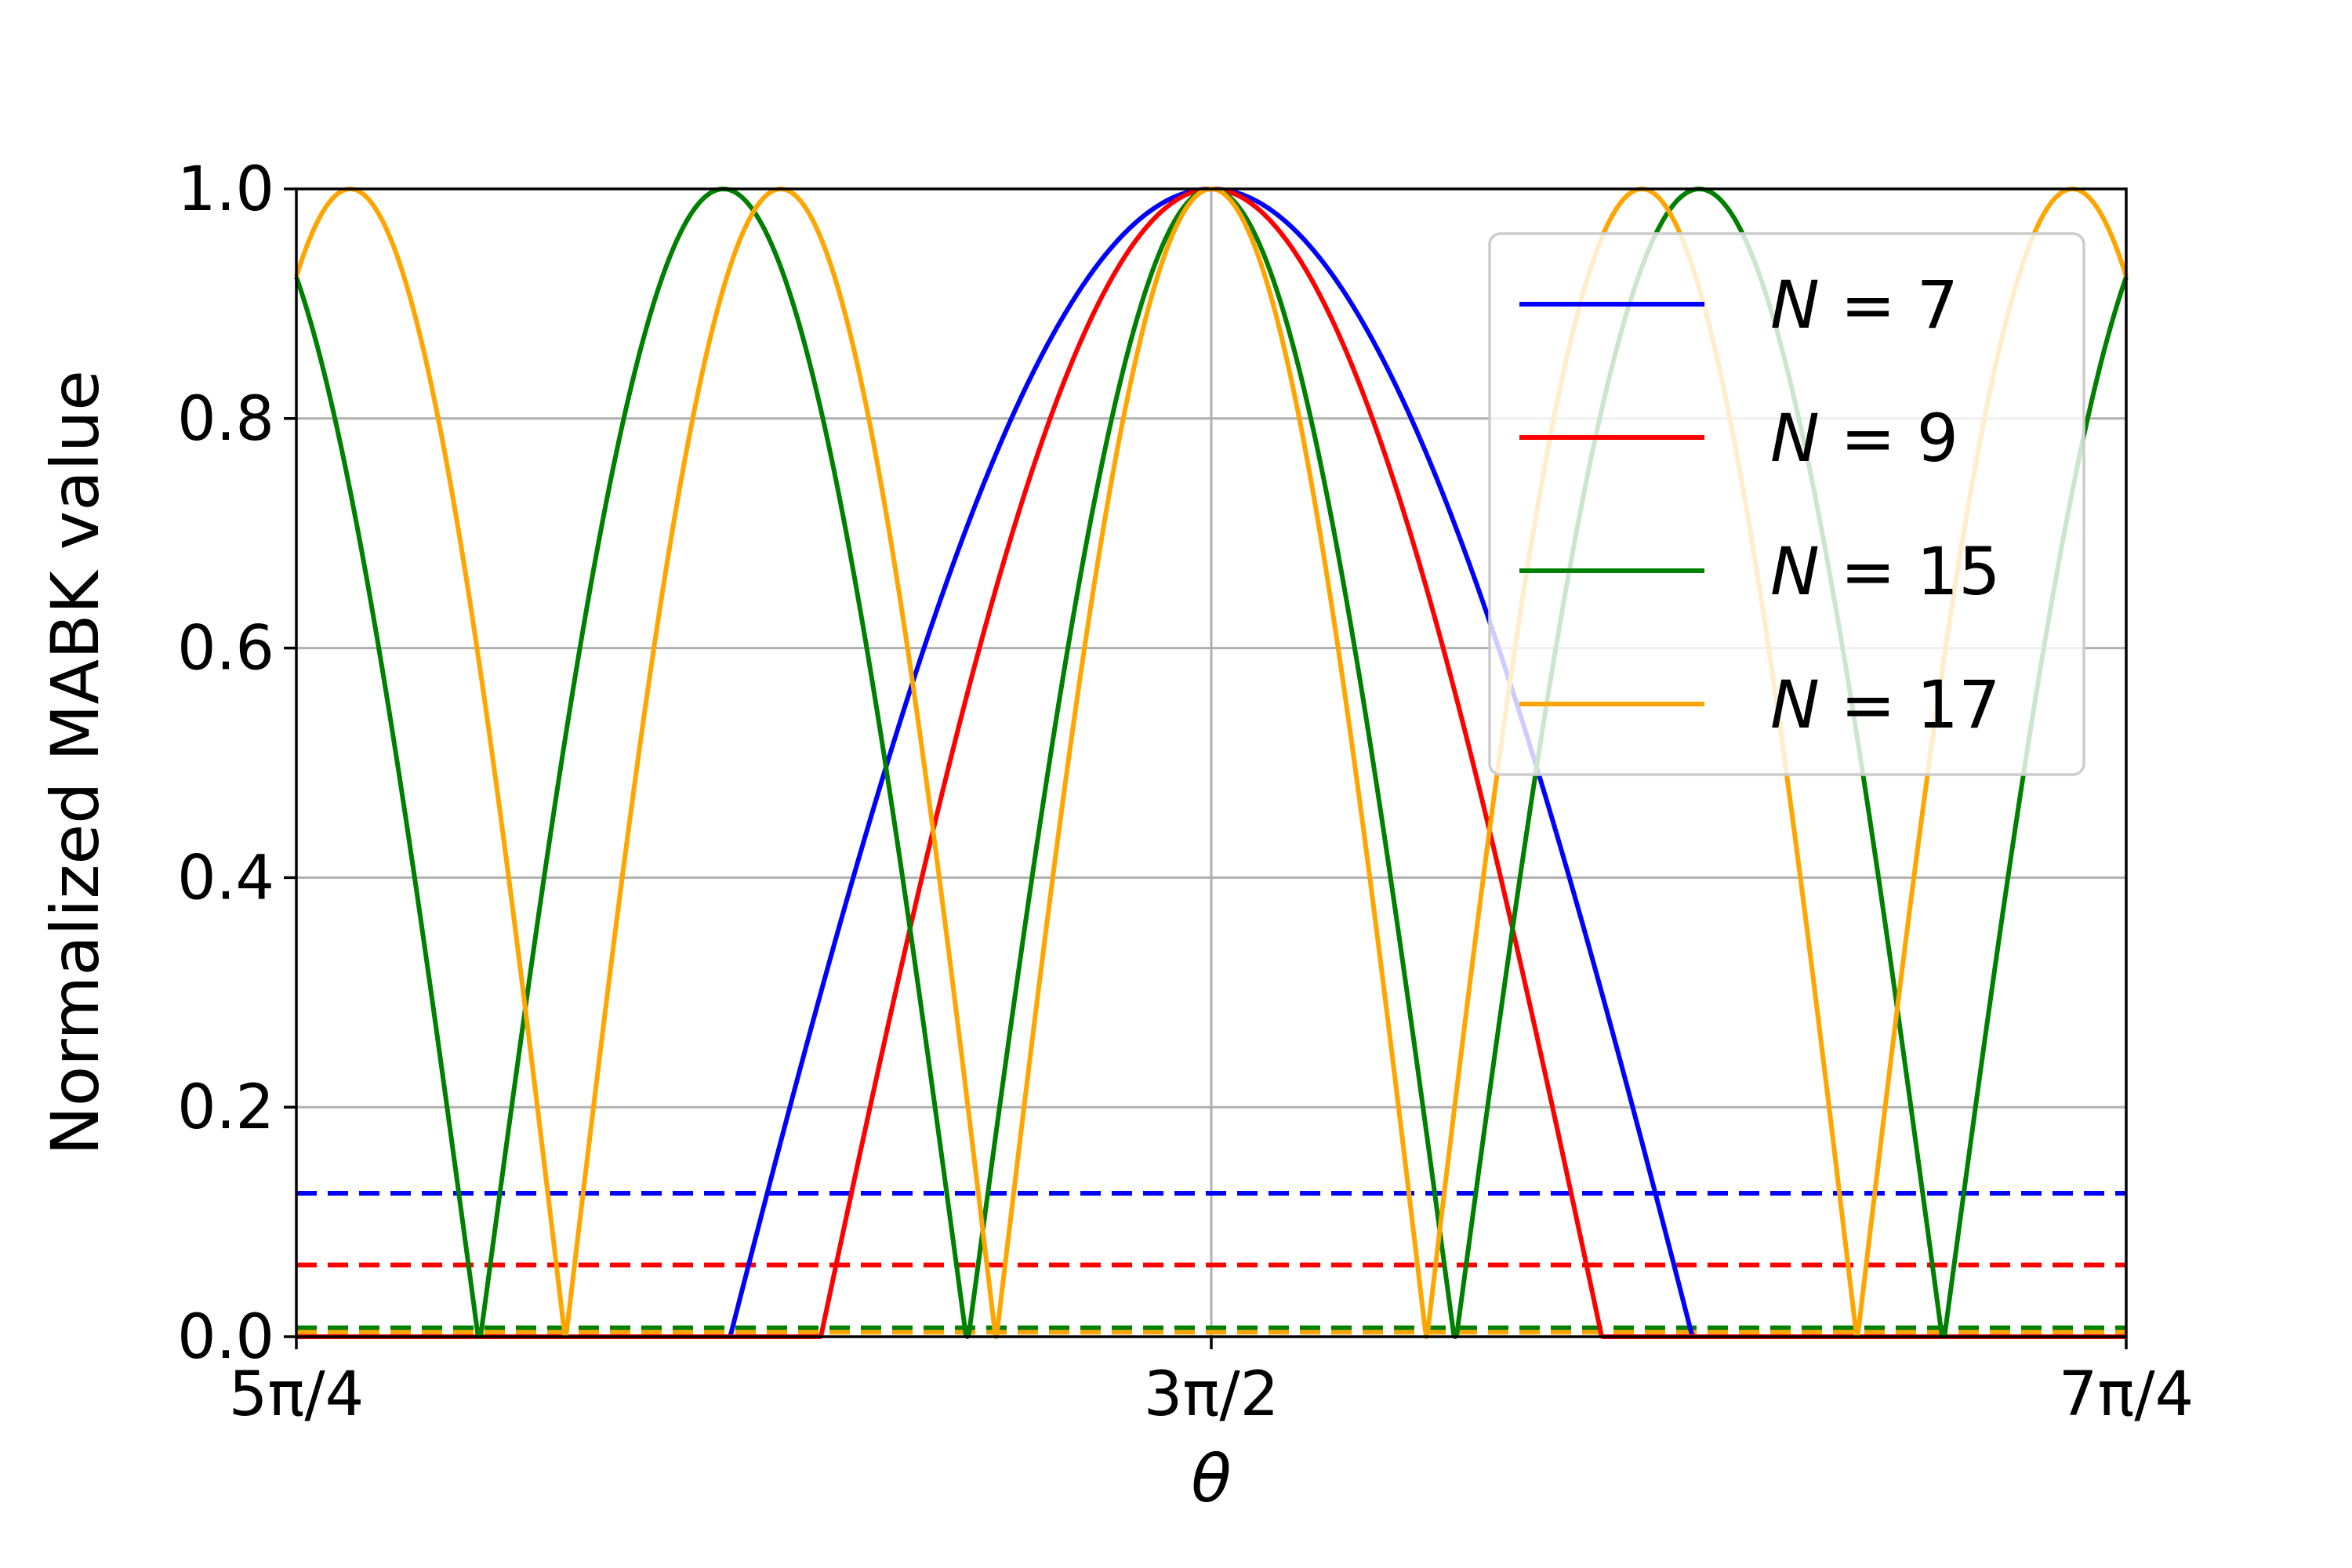 The width and height of the screenshot is (2352, 1568). What do you see at coordinates (225, 420) in the screenshot?
I see `y-tick-label: 0.8` at bounding box center [225, 420].